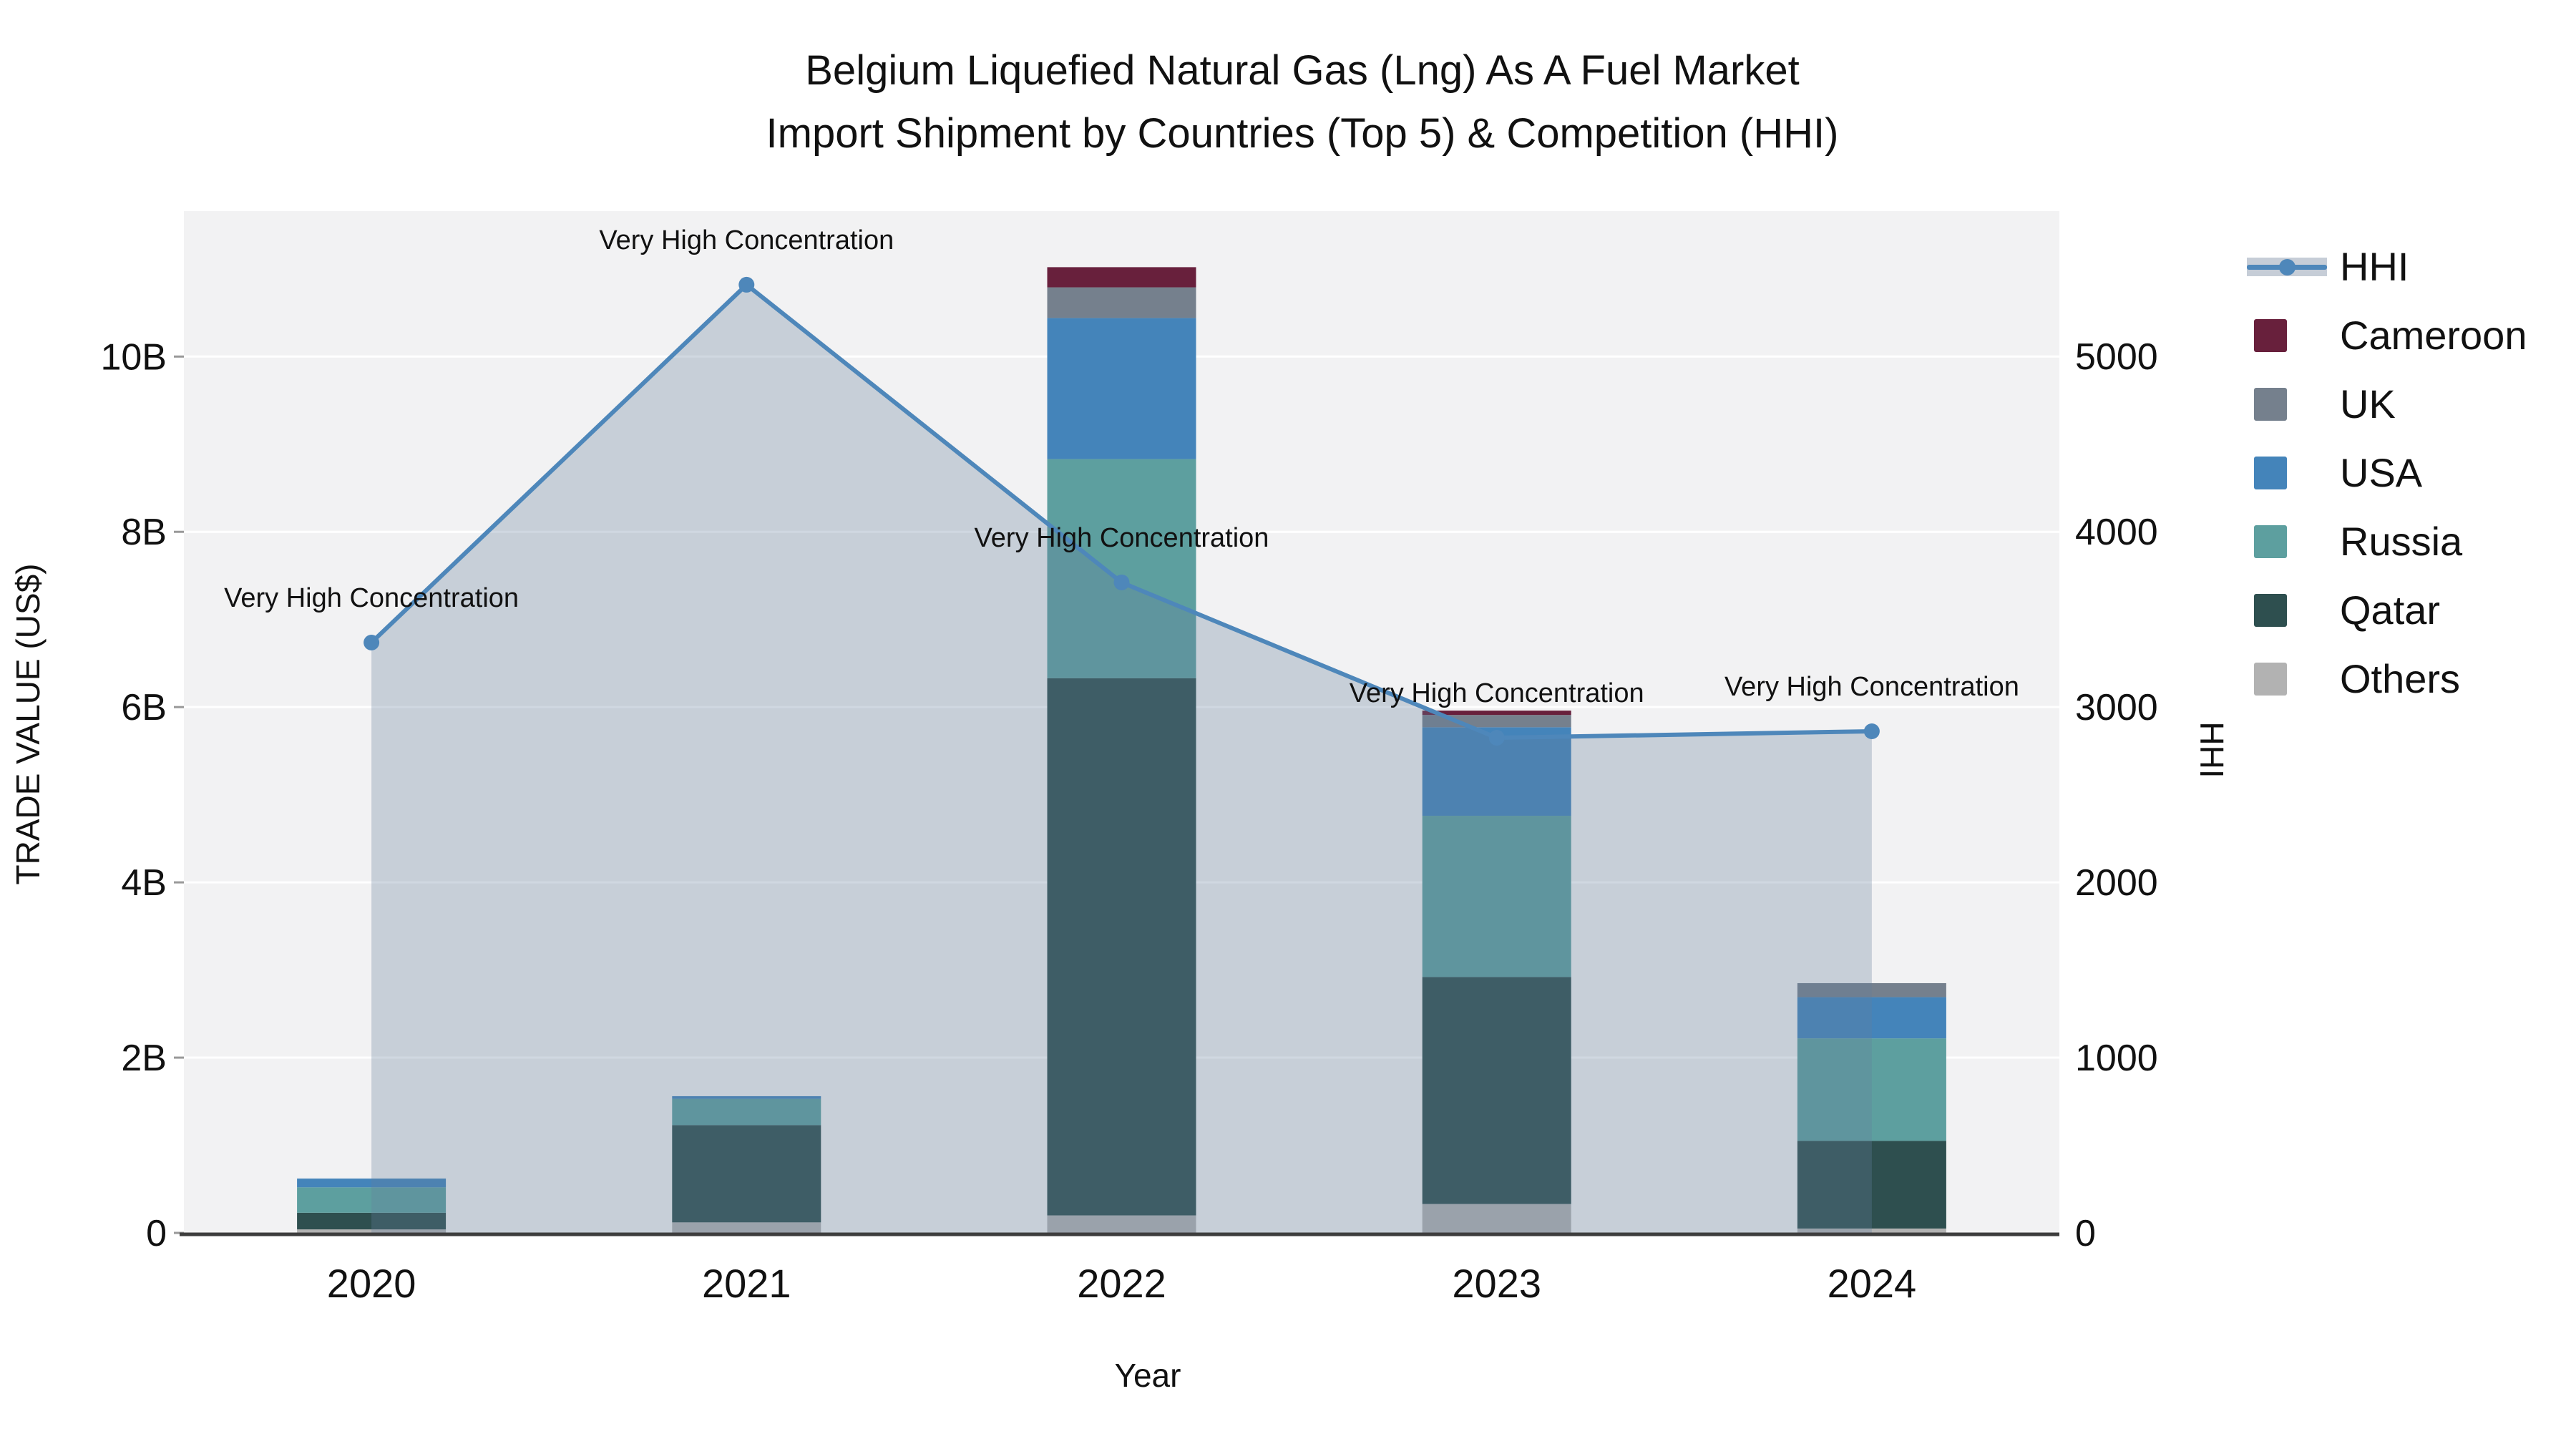  Describe the element at coordinates (1871, 1089) in the screenshot. I see `bar-segment-russia-2024` at that location.